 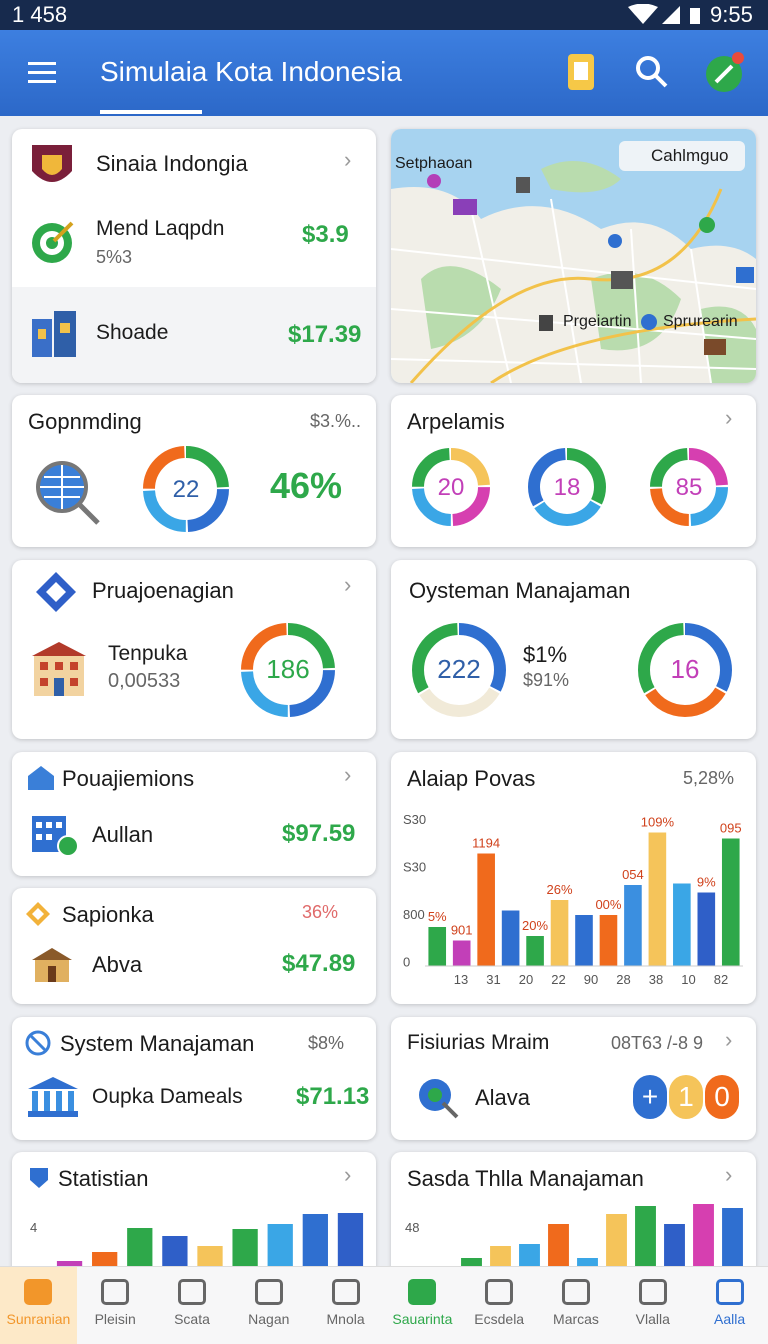 I want to click on nav-item: Sauarinta, so click(x=422, y=1305).